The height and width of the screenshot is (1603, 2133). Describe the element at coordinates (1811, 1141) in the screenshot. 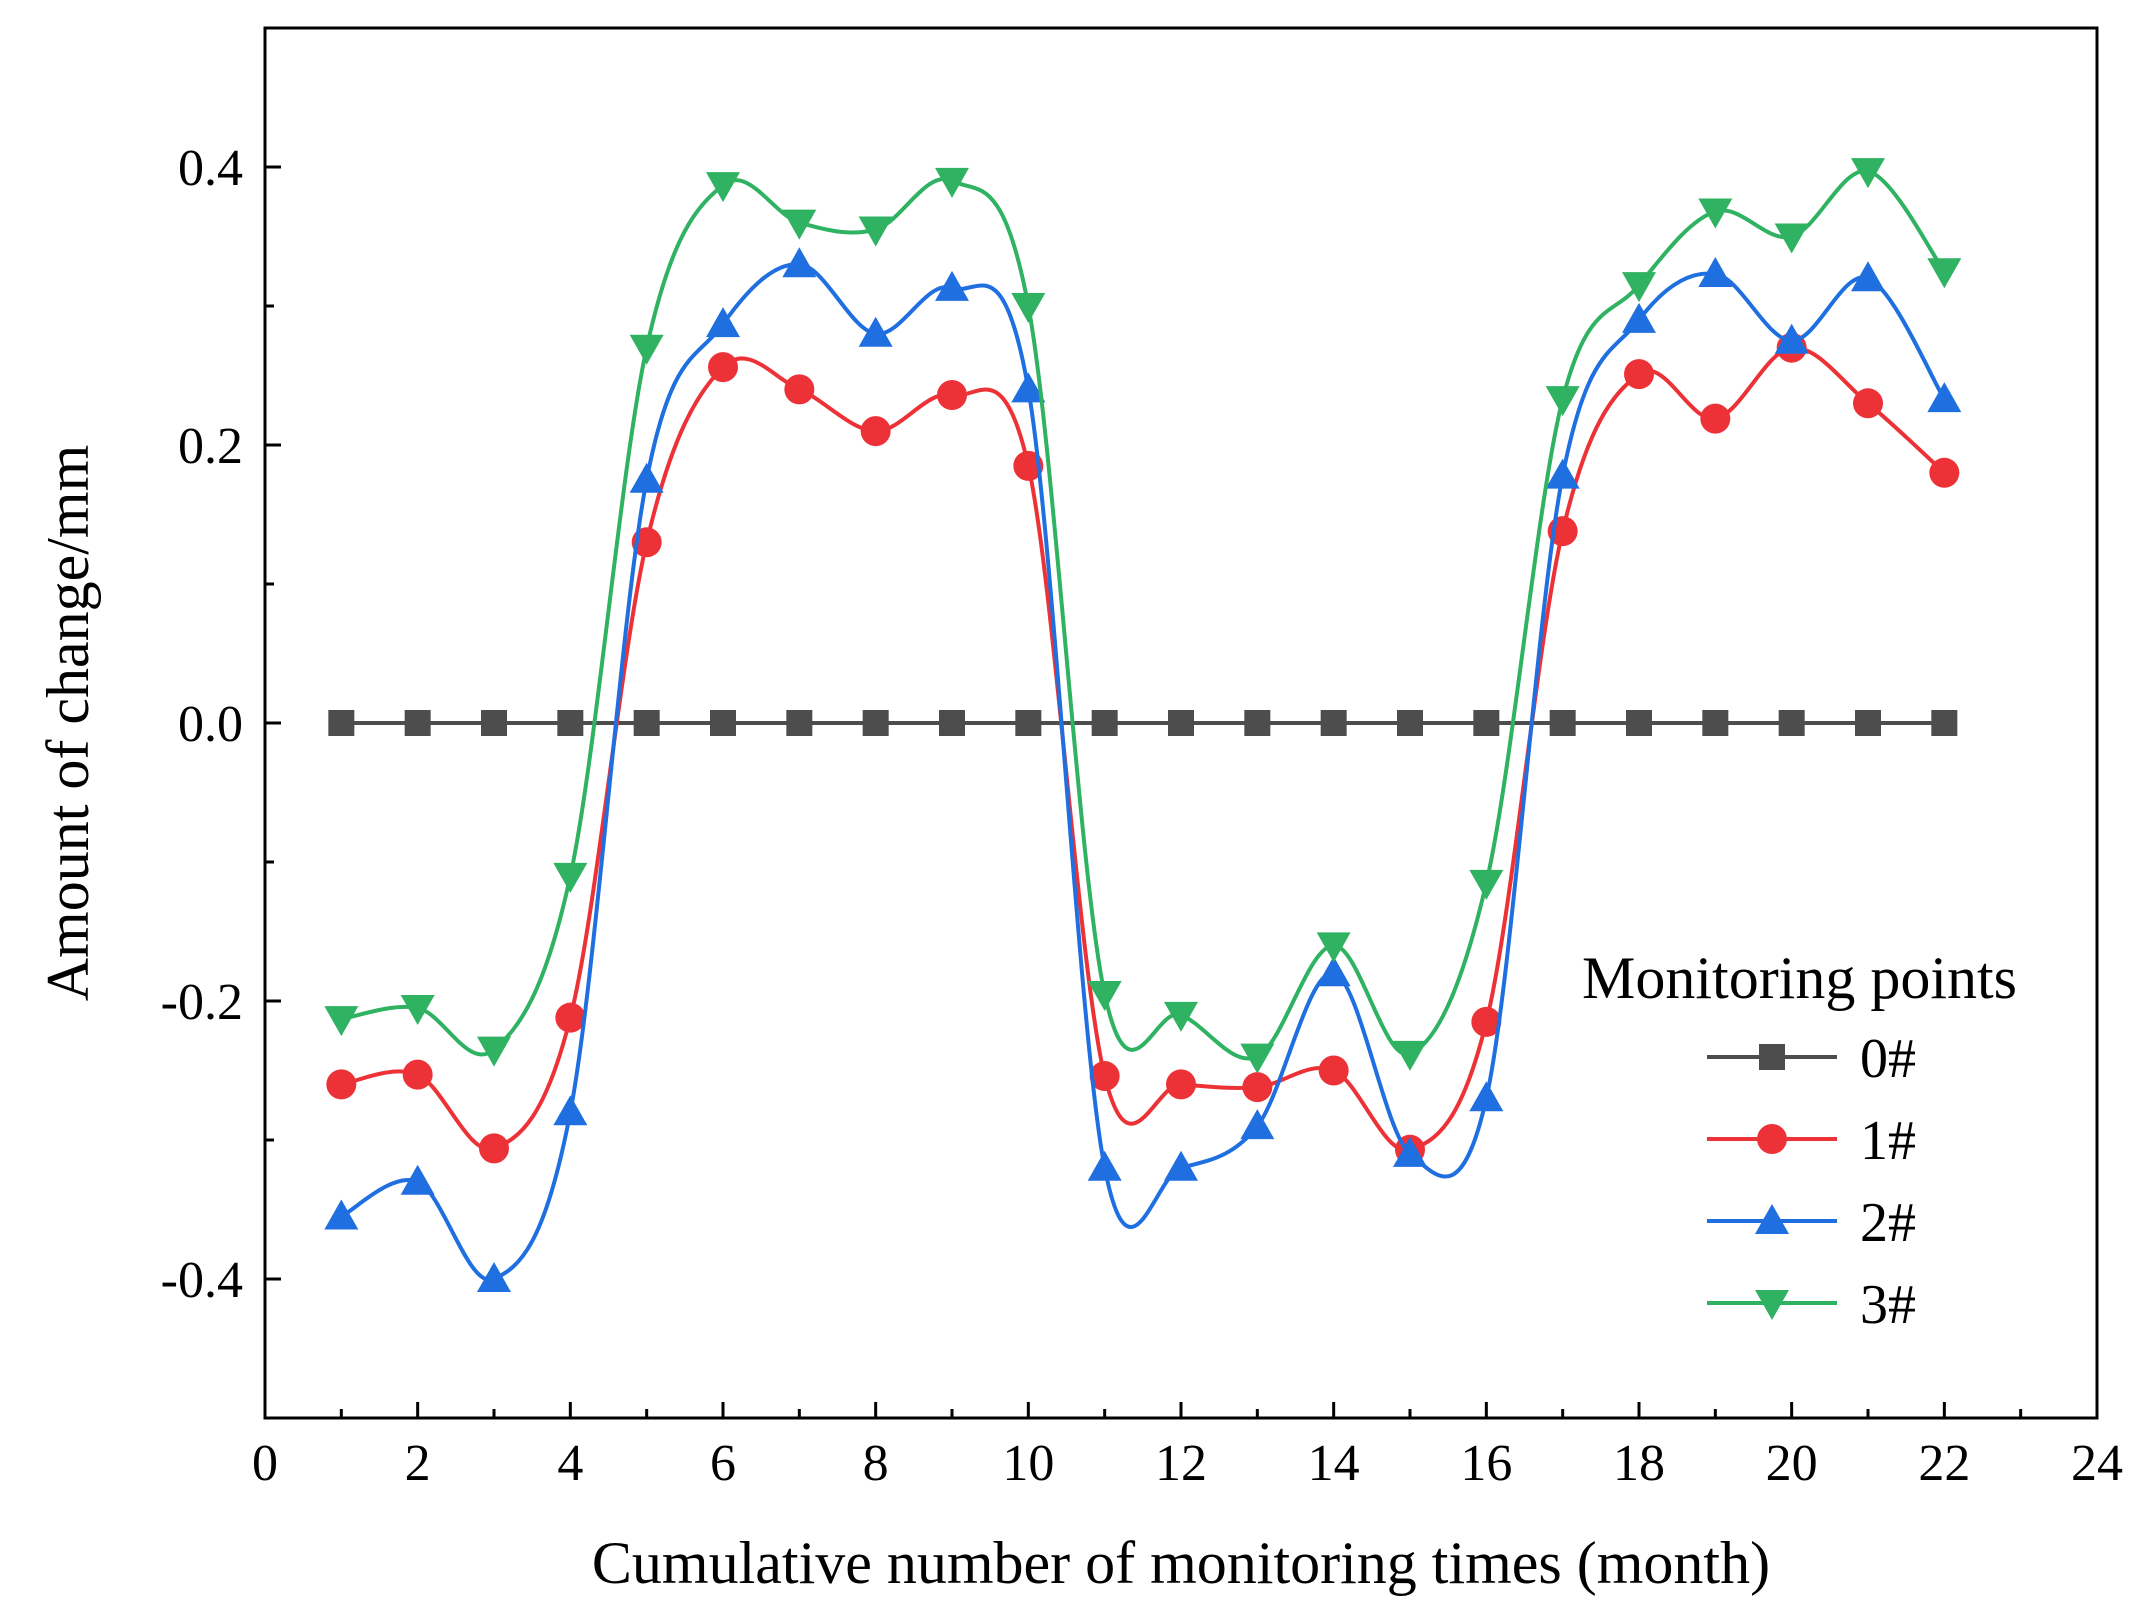

I see `legend-entry: 1#` at that location.